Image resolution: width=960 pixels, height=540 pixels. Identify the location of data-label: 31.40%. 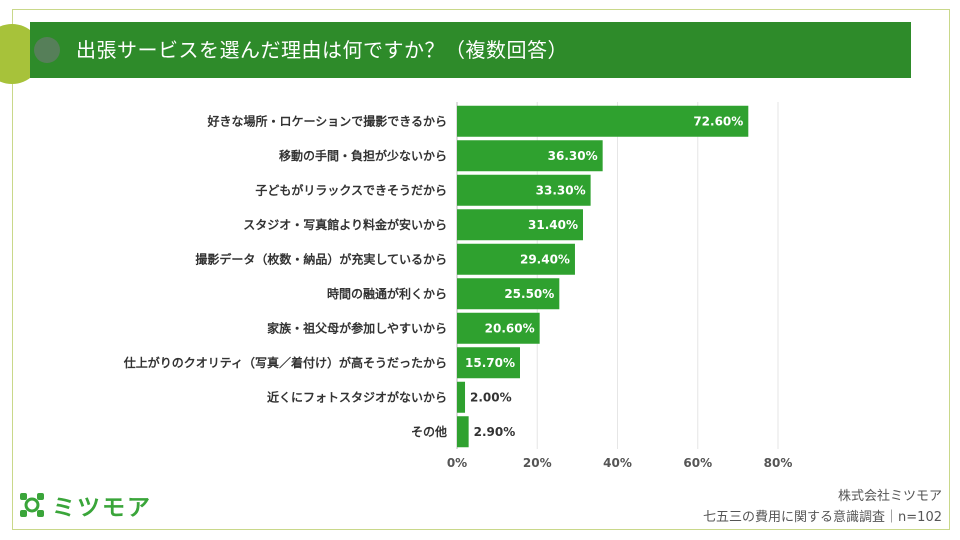
(553, 225).